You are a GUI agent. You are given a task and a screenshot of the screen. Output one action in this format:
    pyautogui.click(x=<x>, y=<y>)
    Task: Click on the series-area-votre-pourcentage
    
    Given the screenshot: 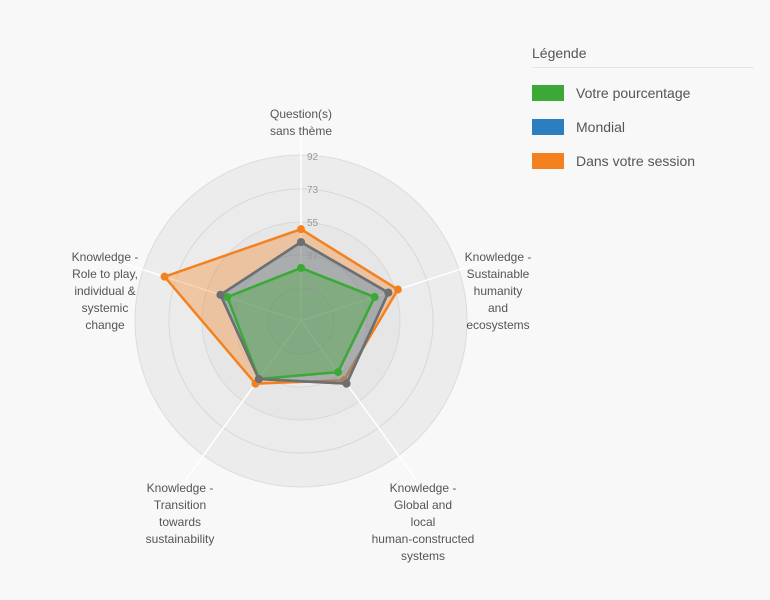 What is the action you would take?
    pyautogui.click(x=301, y=323)
    